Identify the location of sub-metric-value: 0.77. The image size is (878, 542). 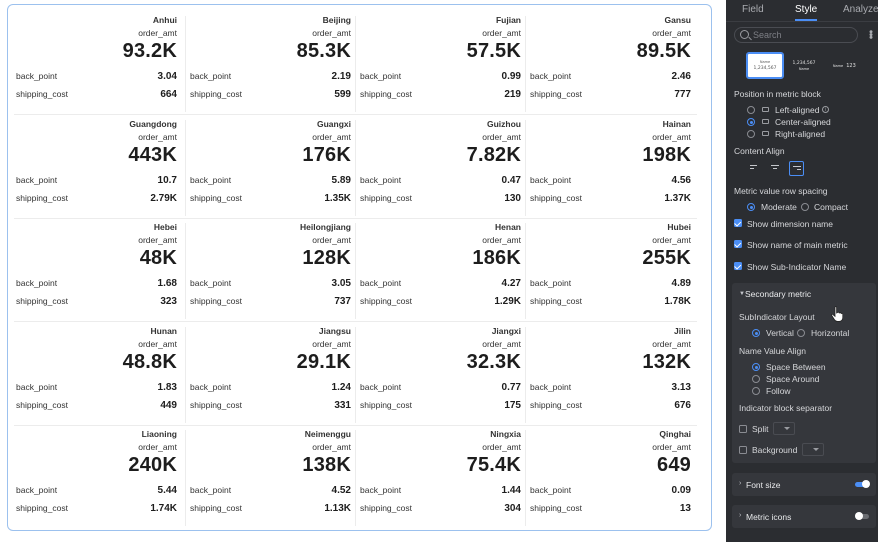
(511, 387).